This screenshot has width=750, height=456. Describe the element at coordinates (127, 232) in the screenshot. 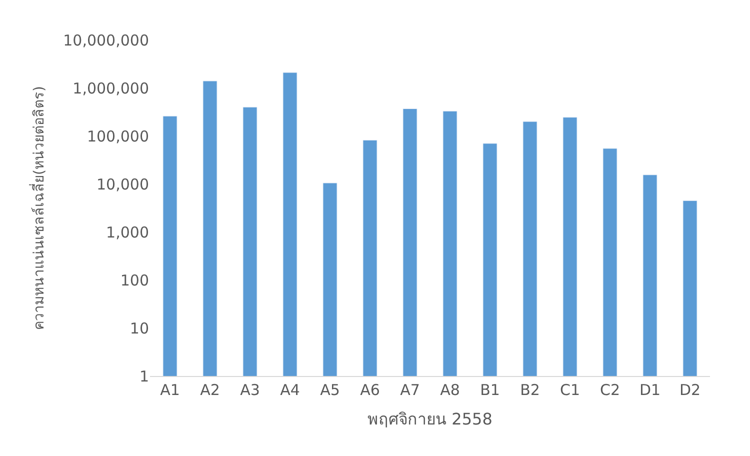

I see `y-tick-label: 1,000` at that location.